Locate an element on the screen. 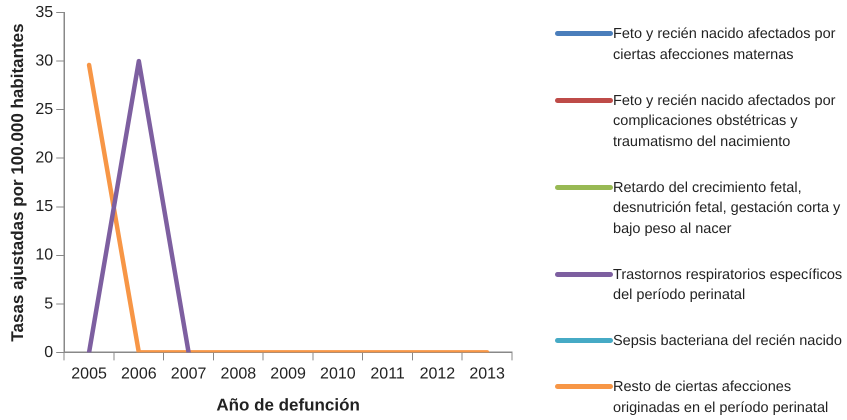  y-axis-title: Tasas ajustadas por 100.000 habitantes is located at coordinates (17, 182).